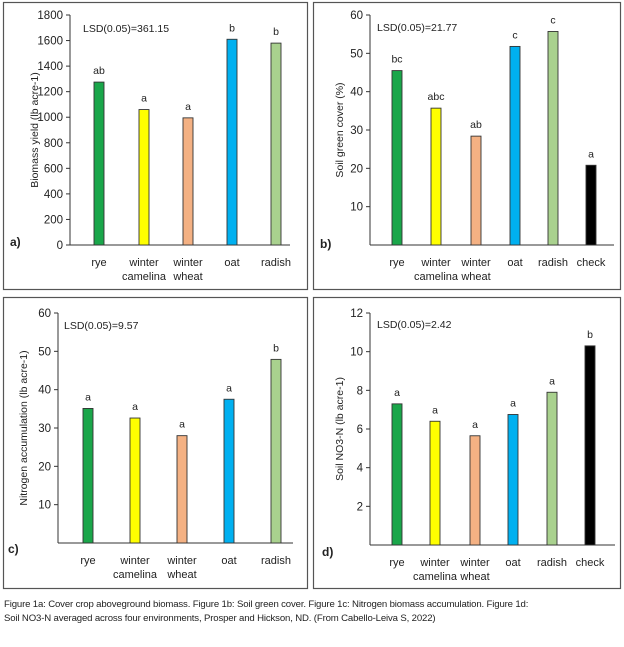  What do you see at coordinates (24, 427) in the screenshot?
I see `y-axis-label: Nitrogen accumulation (lb acre-1)` at bounding box center [24, 427].